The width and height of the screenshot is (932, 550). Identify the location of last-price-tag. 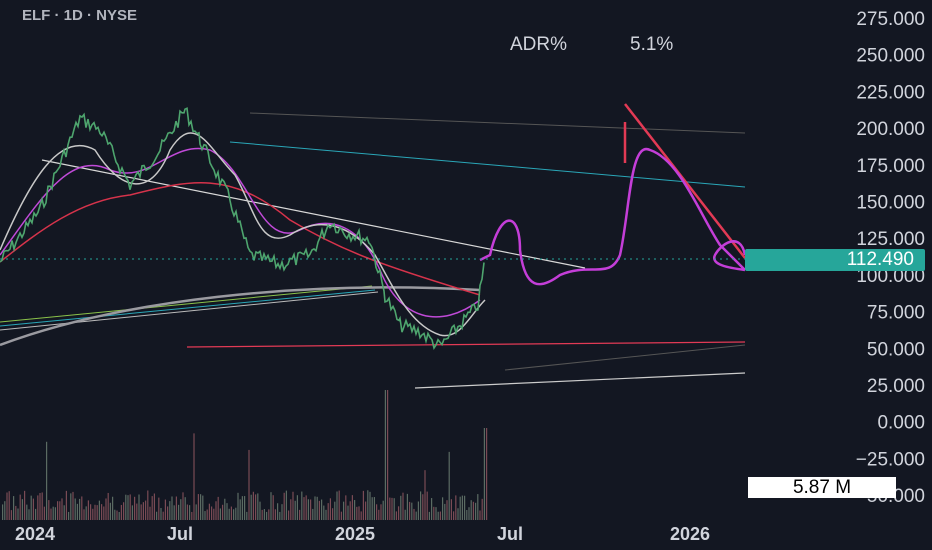
(835, 260).